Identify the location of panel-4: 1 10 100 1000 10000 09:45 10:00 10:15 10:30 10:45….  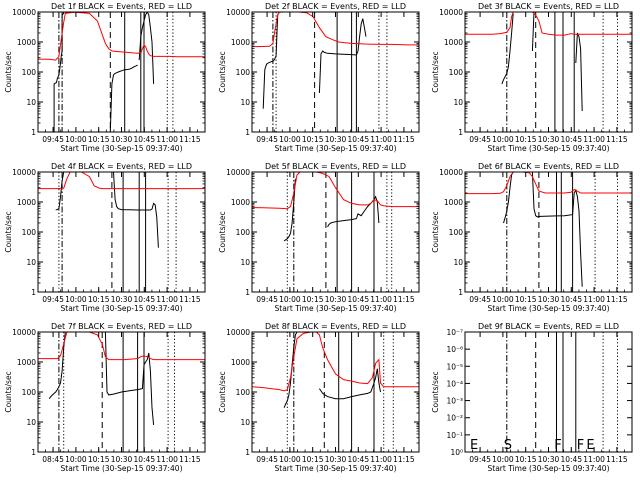
(105, 237).